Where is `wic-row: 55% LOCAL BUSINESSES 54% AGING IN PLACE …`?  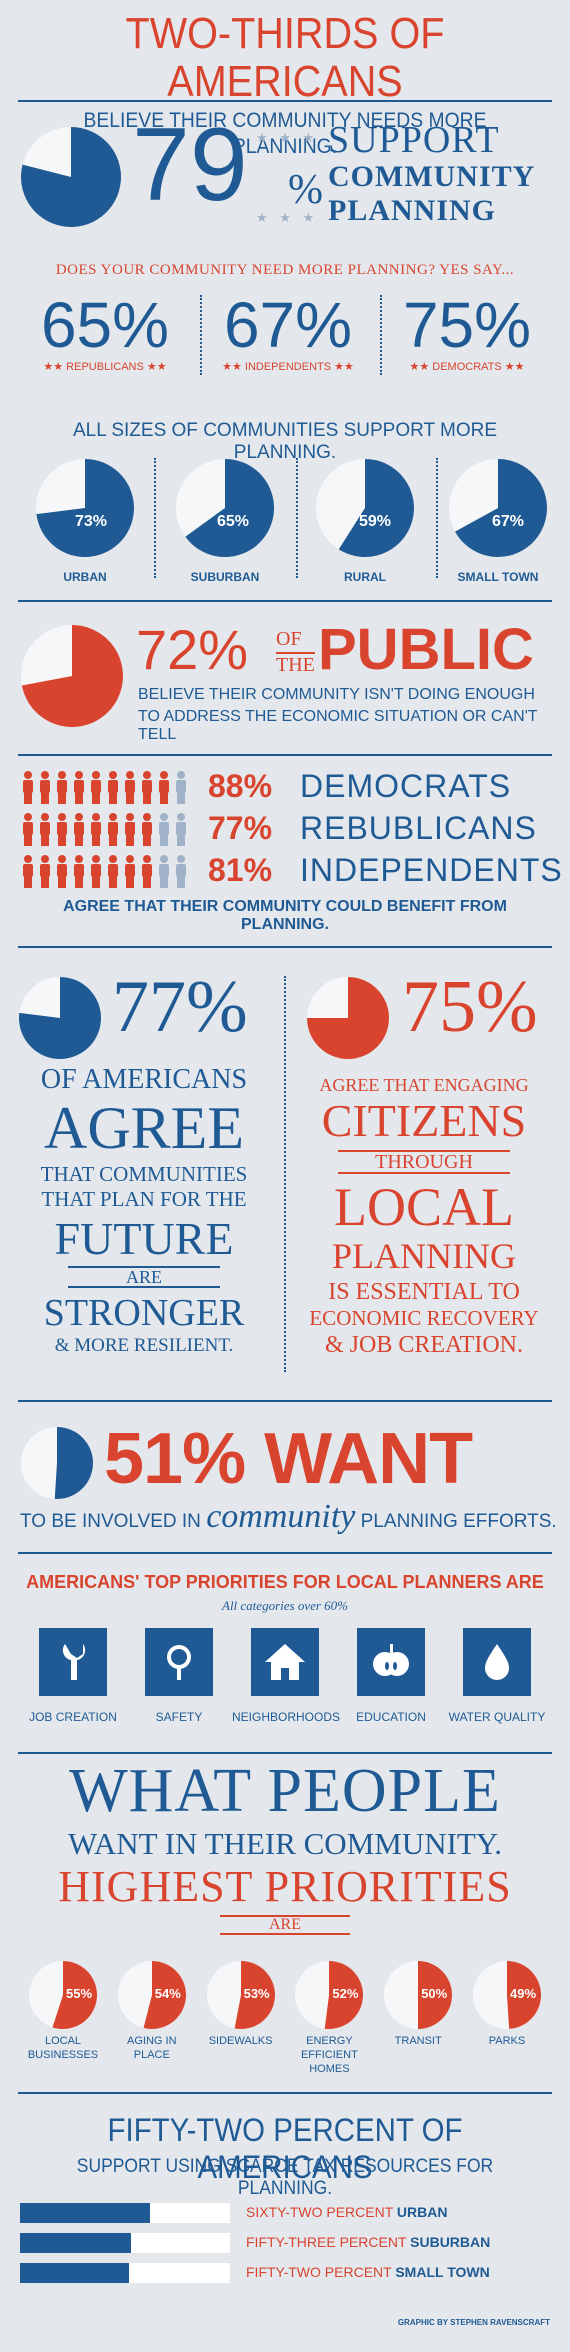
wic-row: 55% LOCAL BUSINESSES 54% AGING IN PLACE … is located at coordinates (285, 2020).